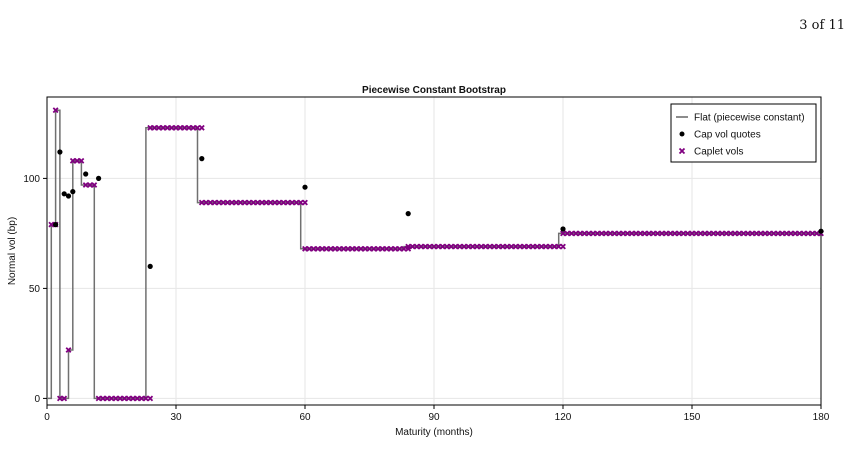 Image resolution: width=861 pixels, height=450 pixels. Describe the element at coordinates (305, 417) in the screenshot. I see `x-tick-label: 60` at that location.